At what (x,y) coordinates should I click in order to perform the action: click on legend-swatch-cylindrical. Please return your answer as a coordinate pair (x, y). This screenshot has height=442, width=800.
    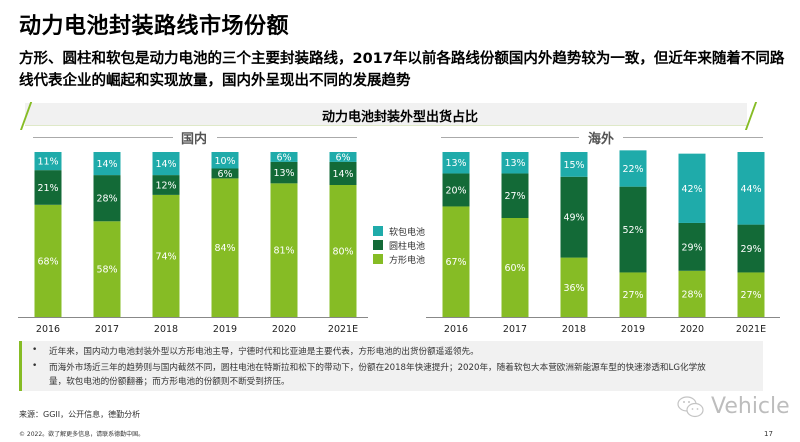
    Looking at the image, I should click on (378, 245).